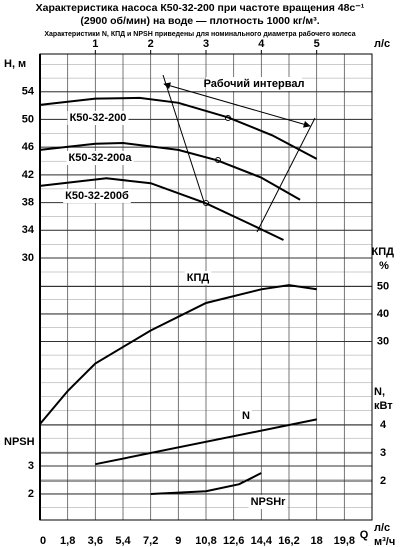 This screenshot has width=400, height=547. I want to click on y-tick-label: 54, so click(28, 92).